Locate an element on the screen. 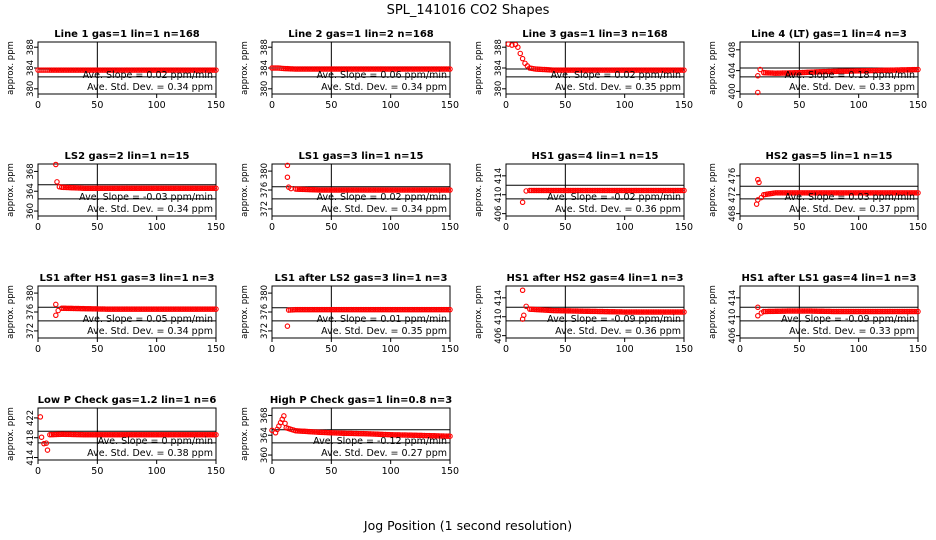 Image resolution: width=936 pixels, height=540 pixels. slope-annotation: Ave. Slope = 0.02 ppm/min is located at coordinates (148, 75).